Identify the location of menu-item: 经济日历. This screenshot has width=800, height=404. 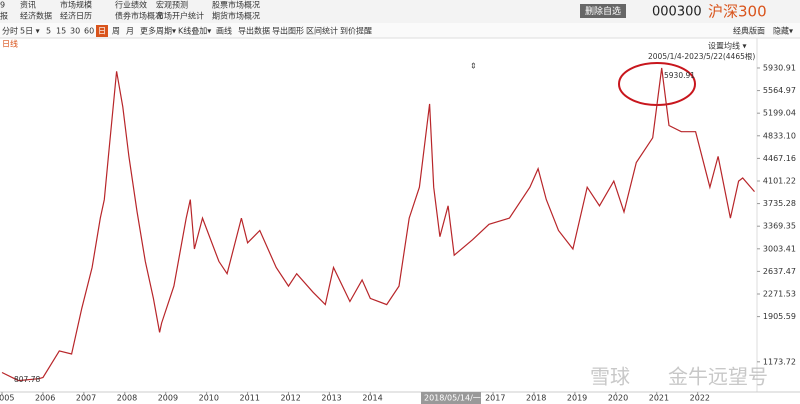
(76, 16).